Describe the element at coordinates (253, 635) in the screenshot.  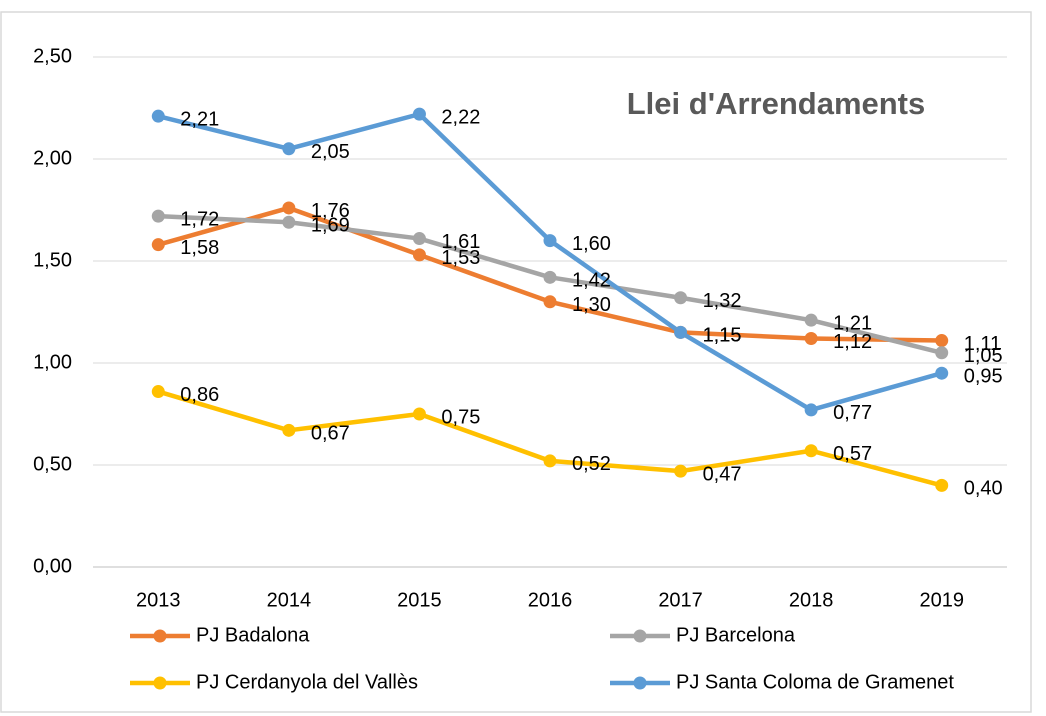
I see `legend-label: PJ Badalona` at that location.